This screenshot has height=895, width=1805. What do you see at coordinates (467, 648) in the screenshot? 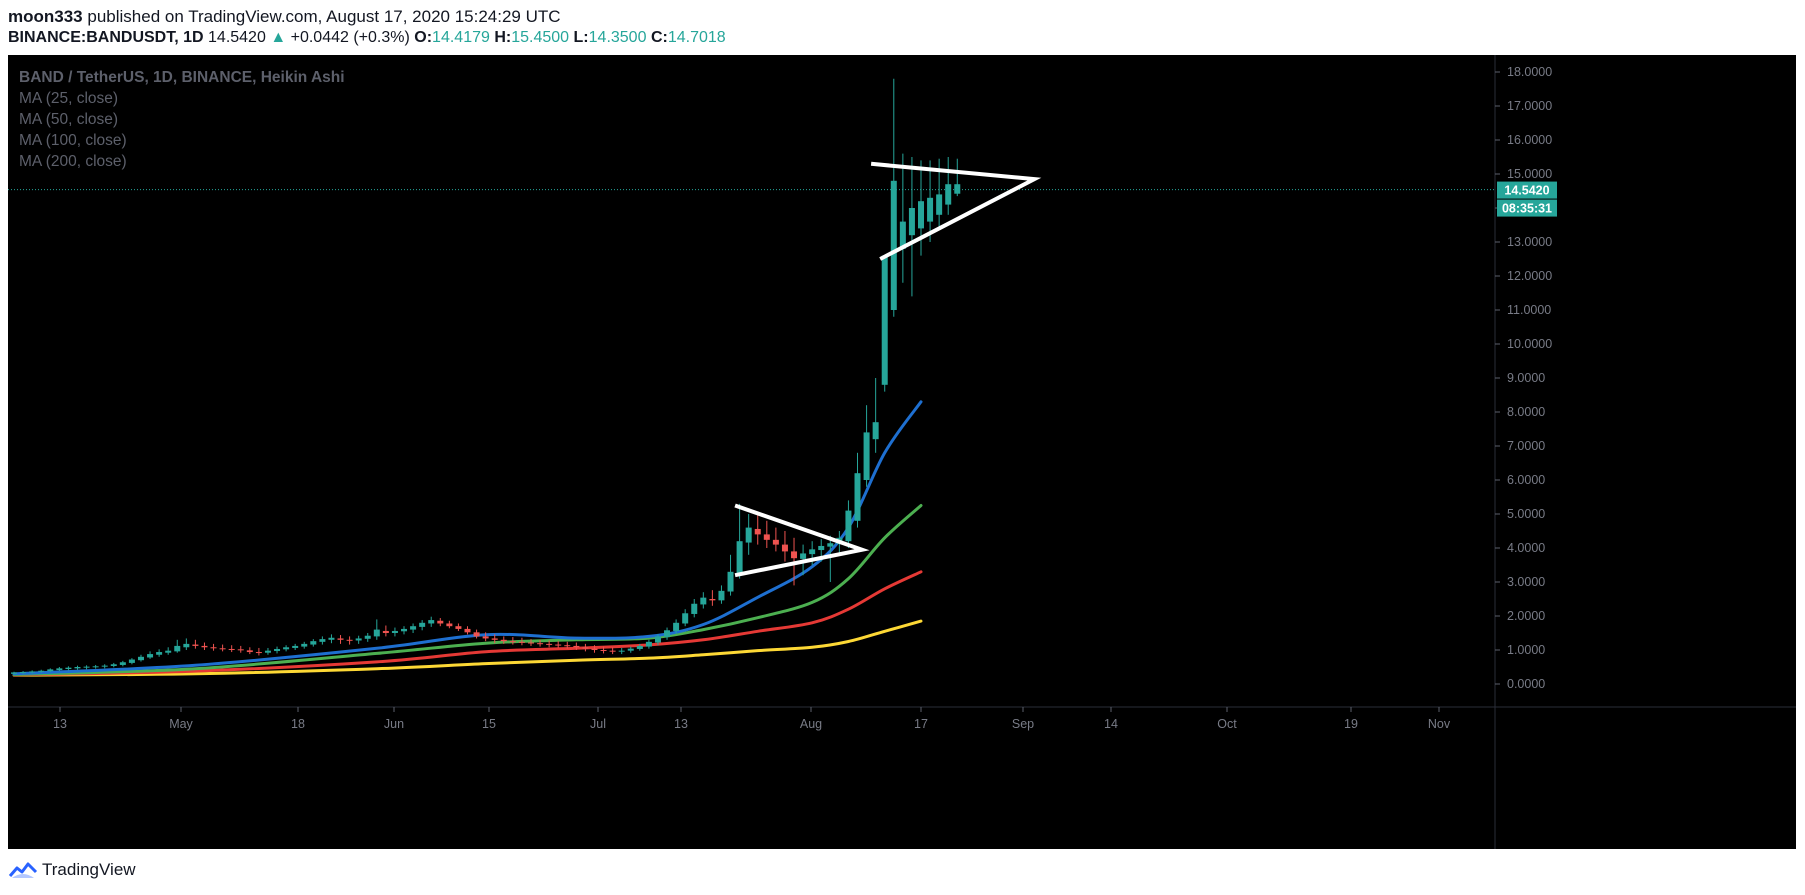
I see `ma200-line` at bounding box center [467, 648].